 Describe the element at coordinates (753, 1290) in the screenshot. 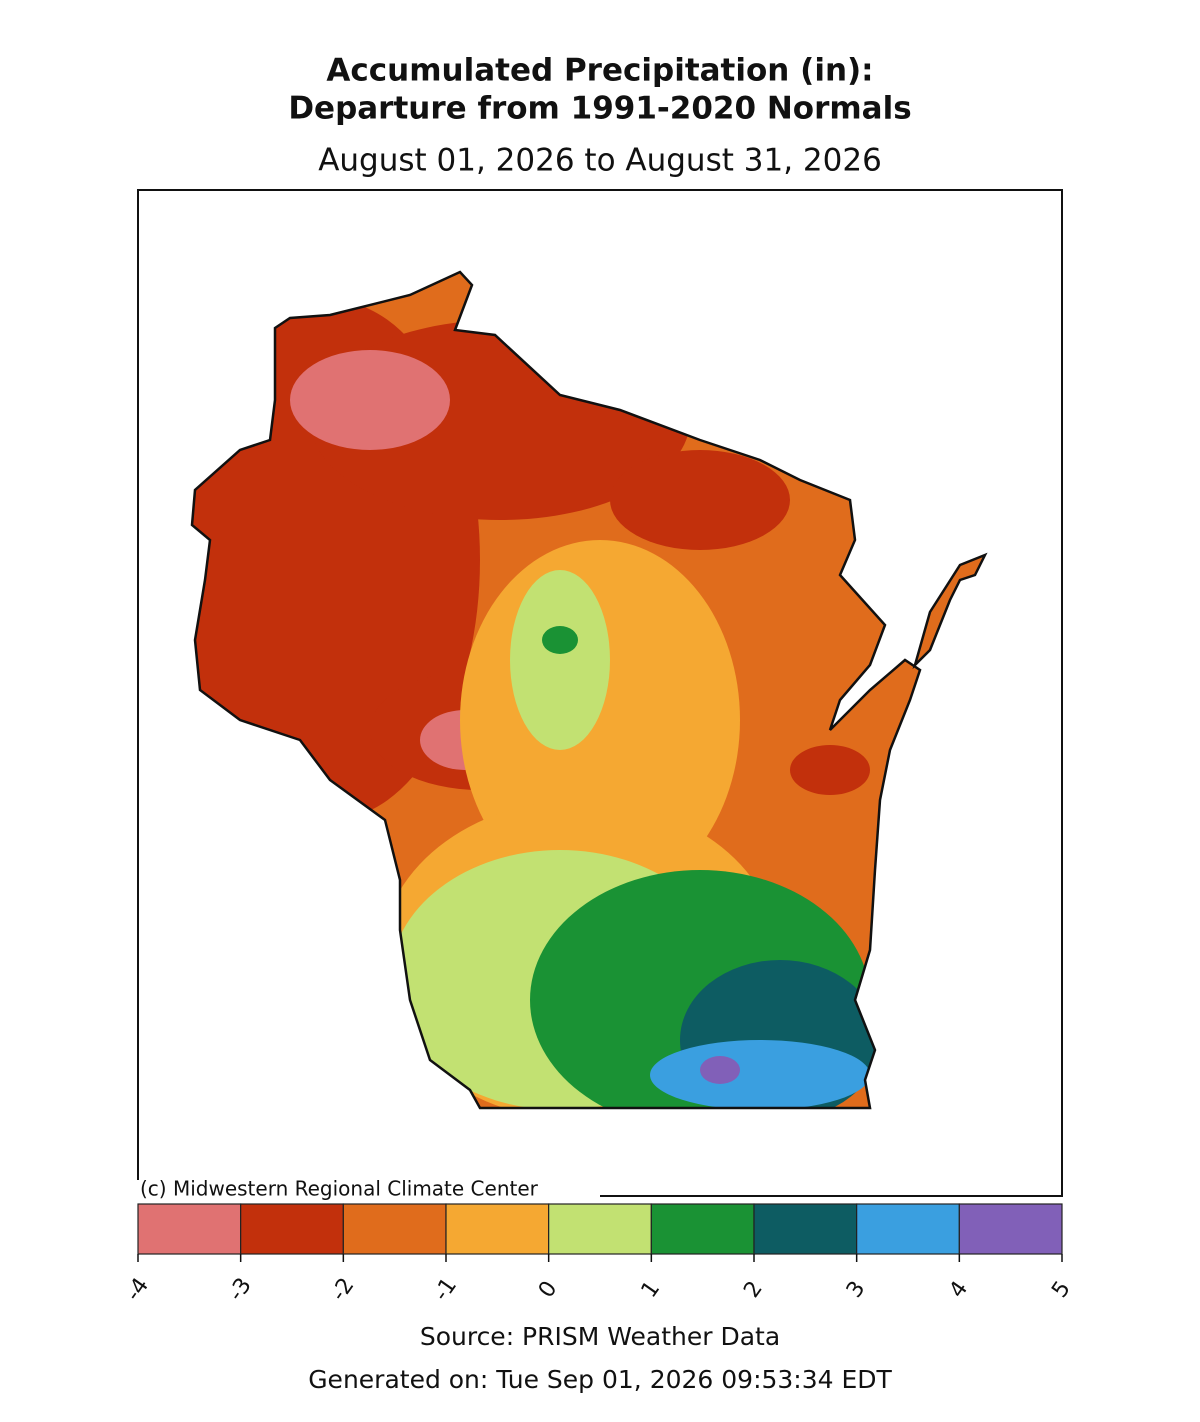

I see `colorbar-tick-label: 2` at that location.